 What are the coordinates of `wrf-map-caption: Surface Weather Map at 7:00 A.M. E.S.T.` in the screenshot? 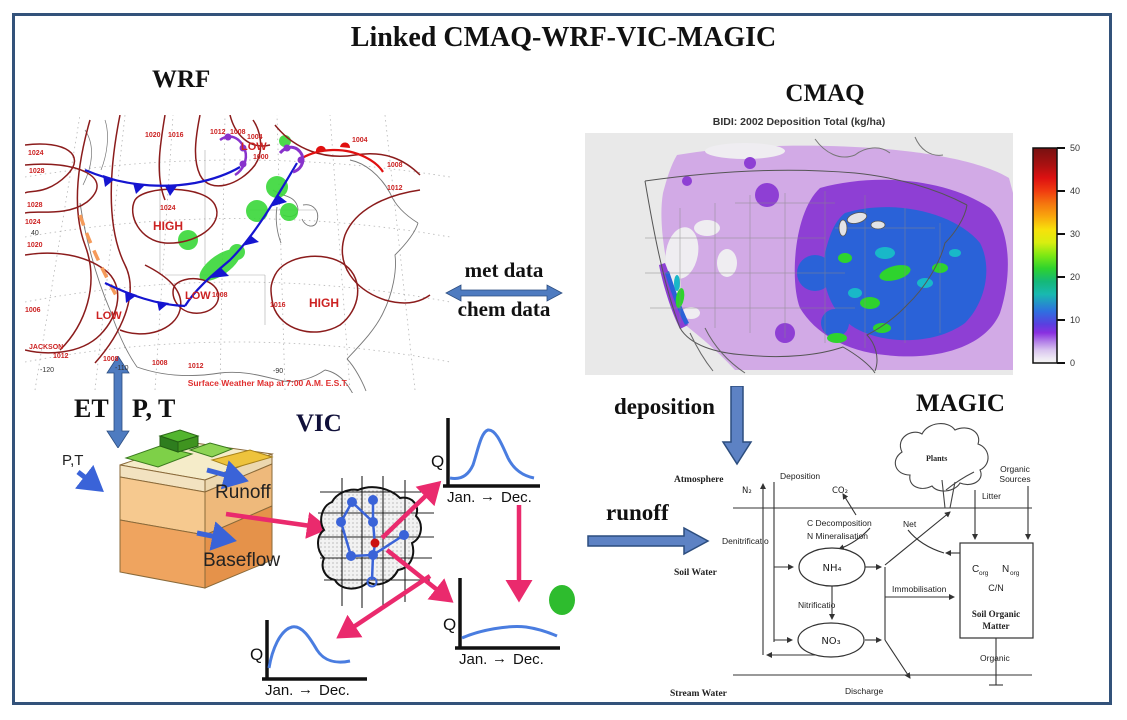 It's located at (268, 383).